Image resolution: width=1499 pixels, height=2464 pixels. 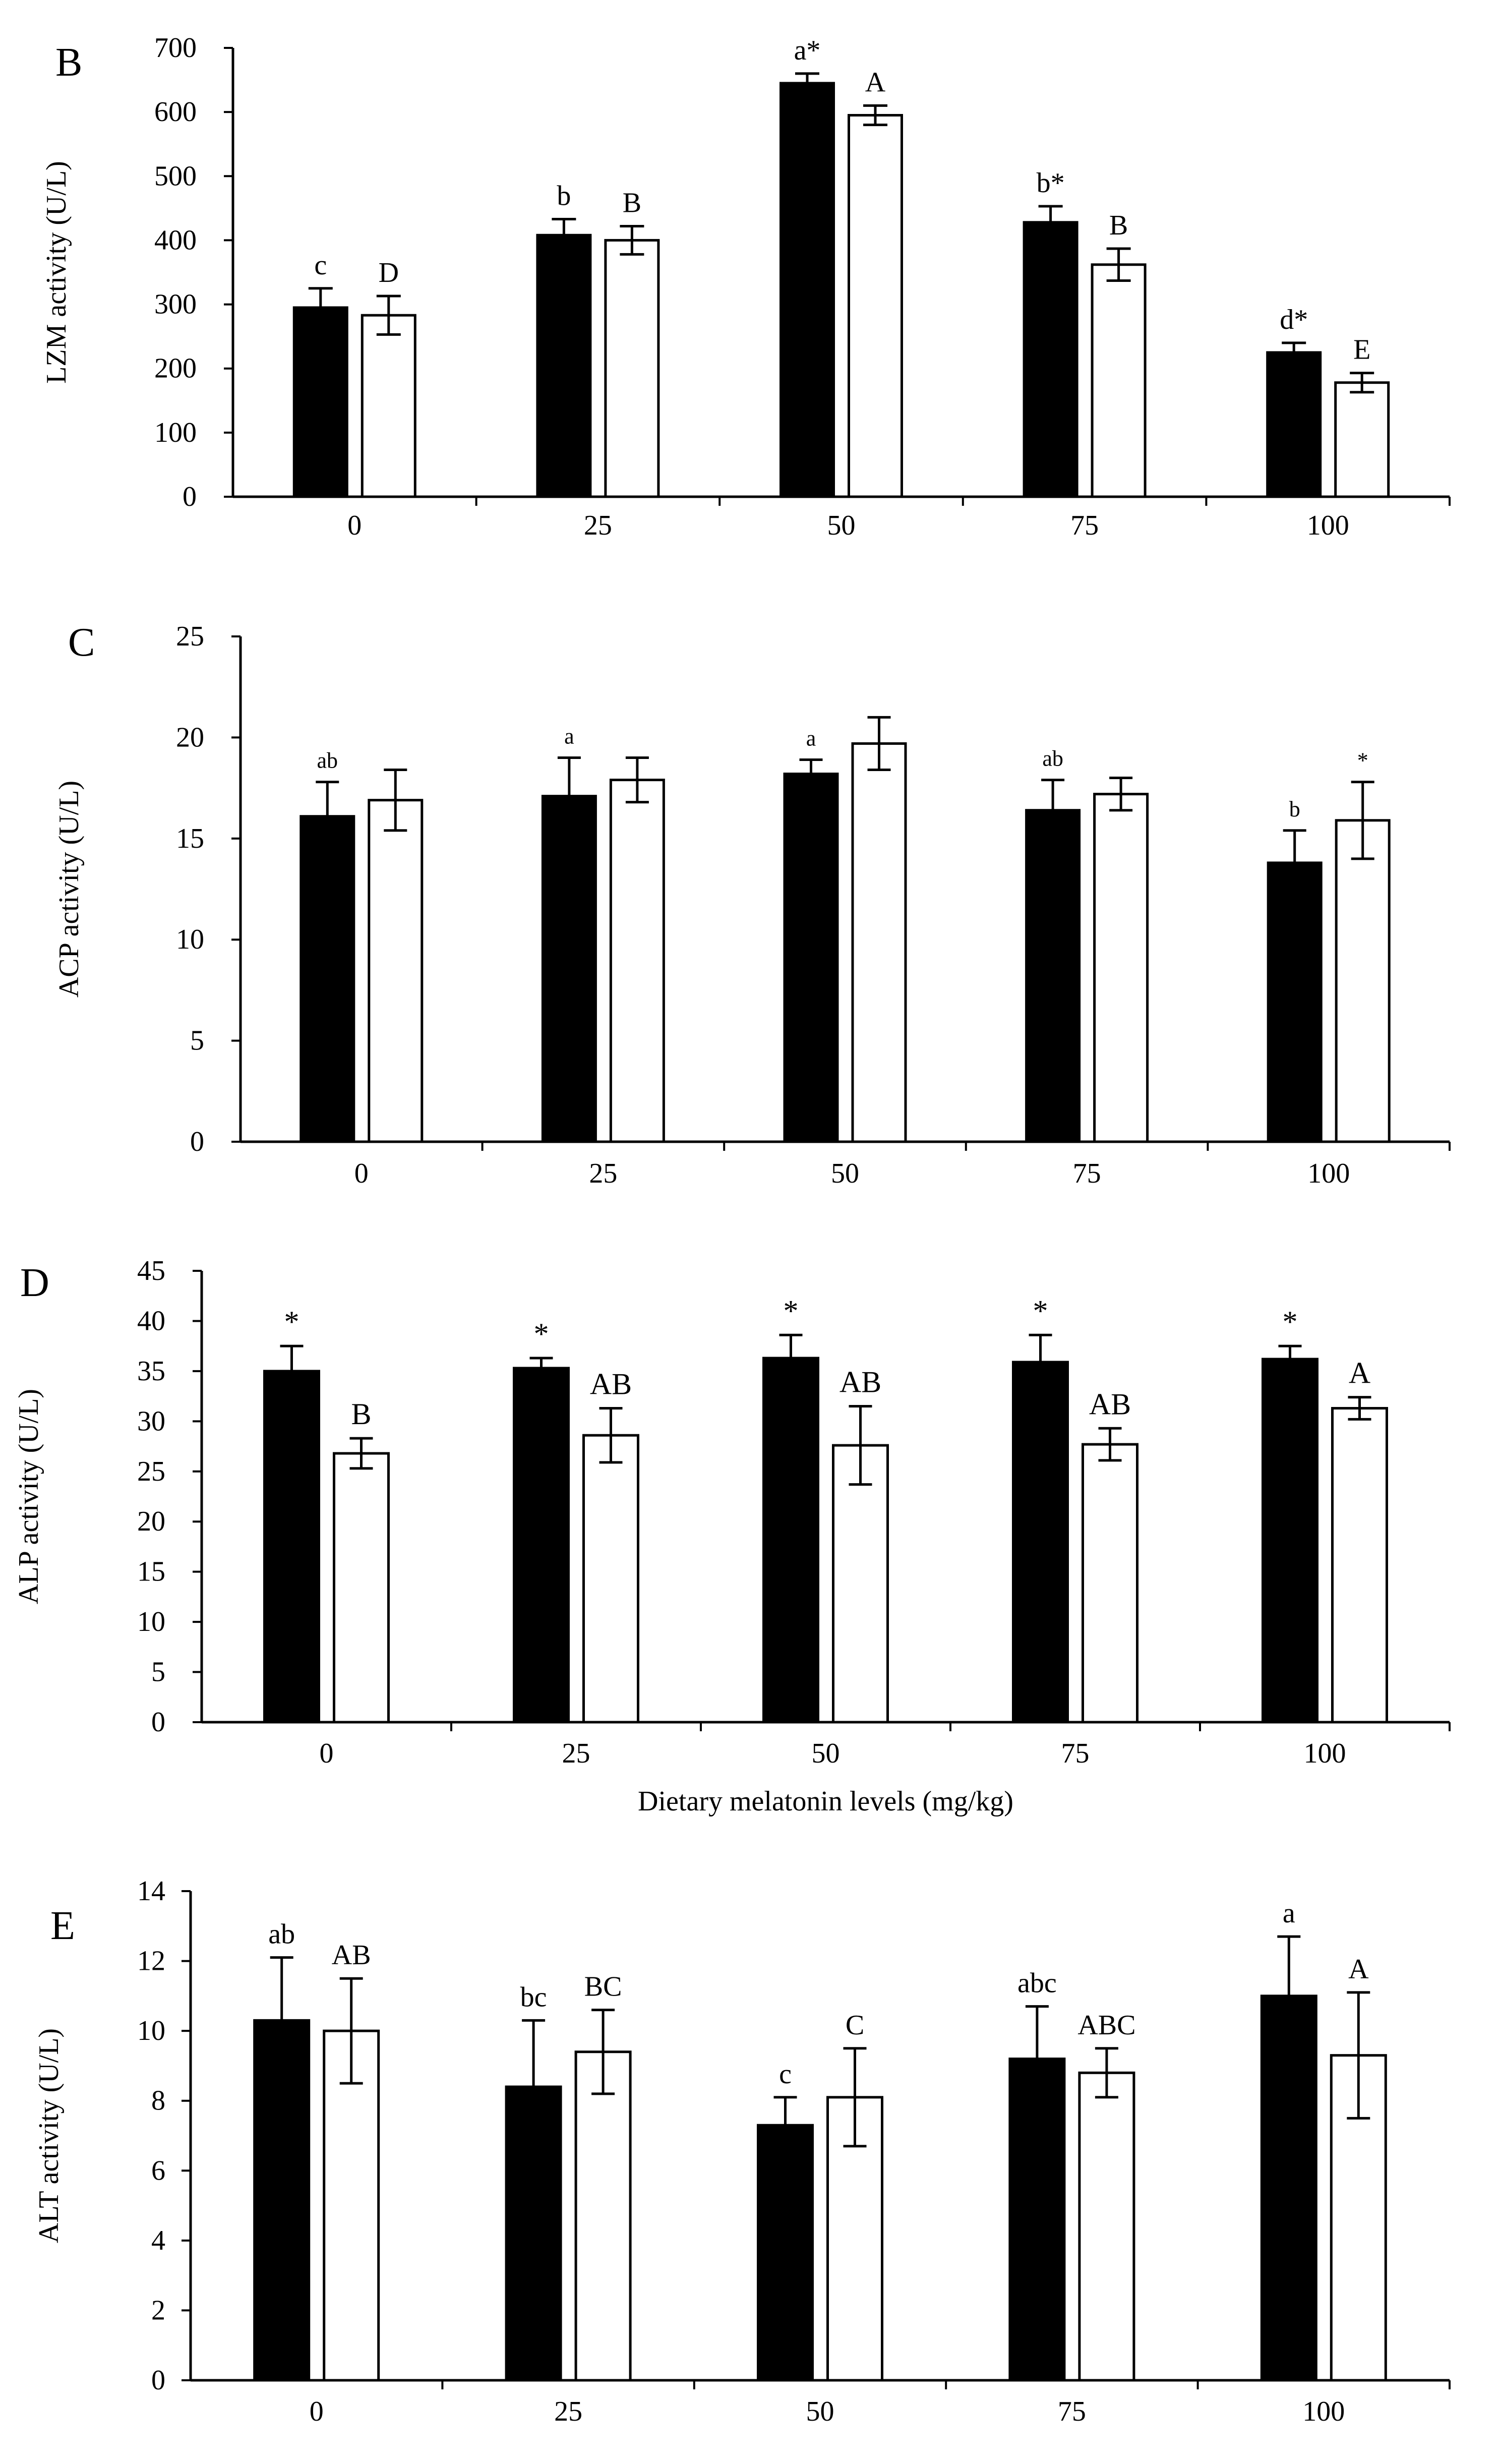 What do you see at coordinates (175, 176) in the screenshot?
I see `y-tick-label: 500` at bounding box center [175, 176].